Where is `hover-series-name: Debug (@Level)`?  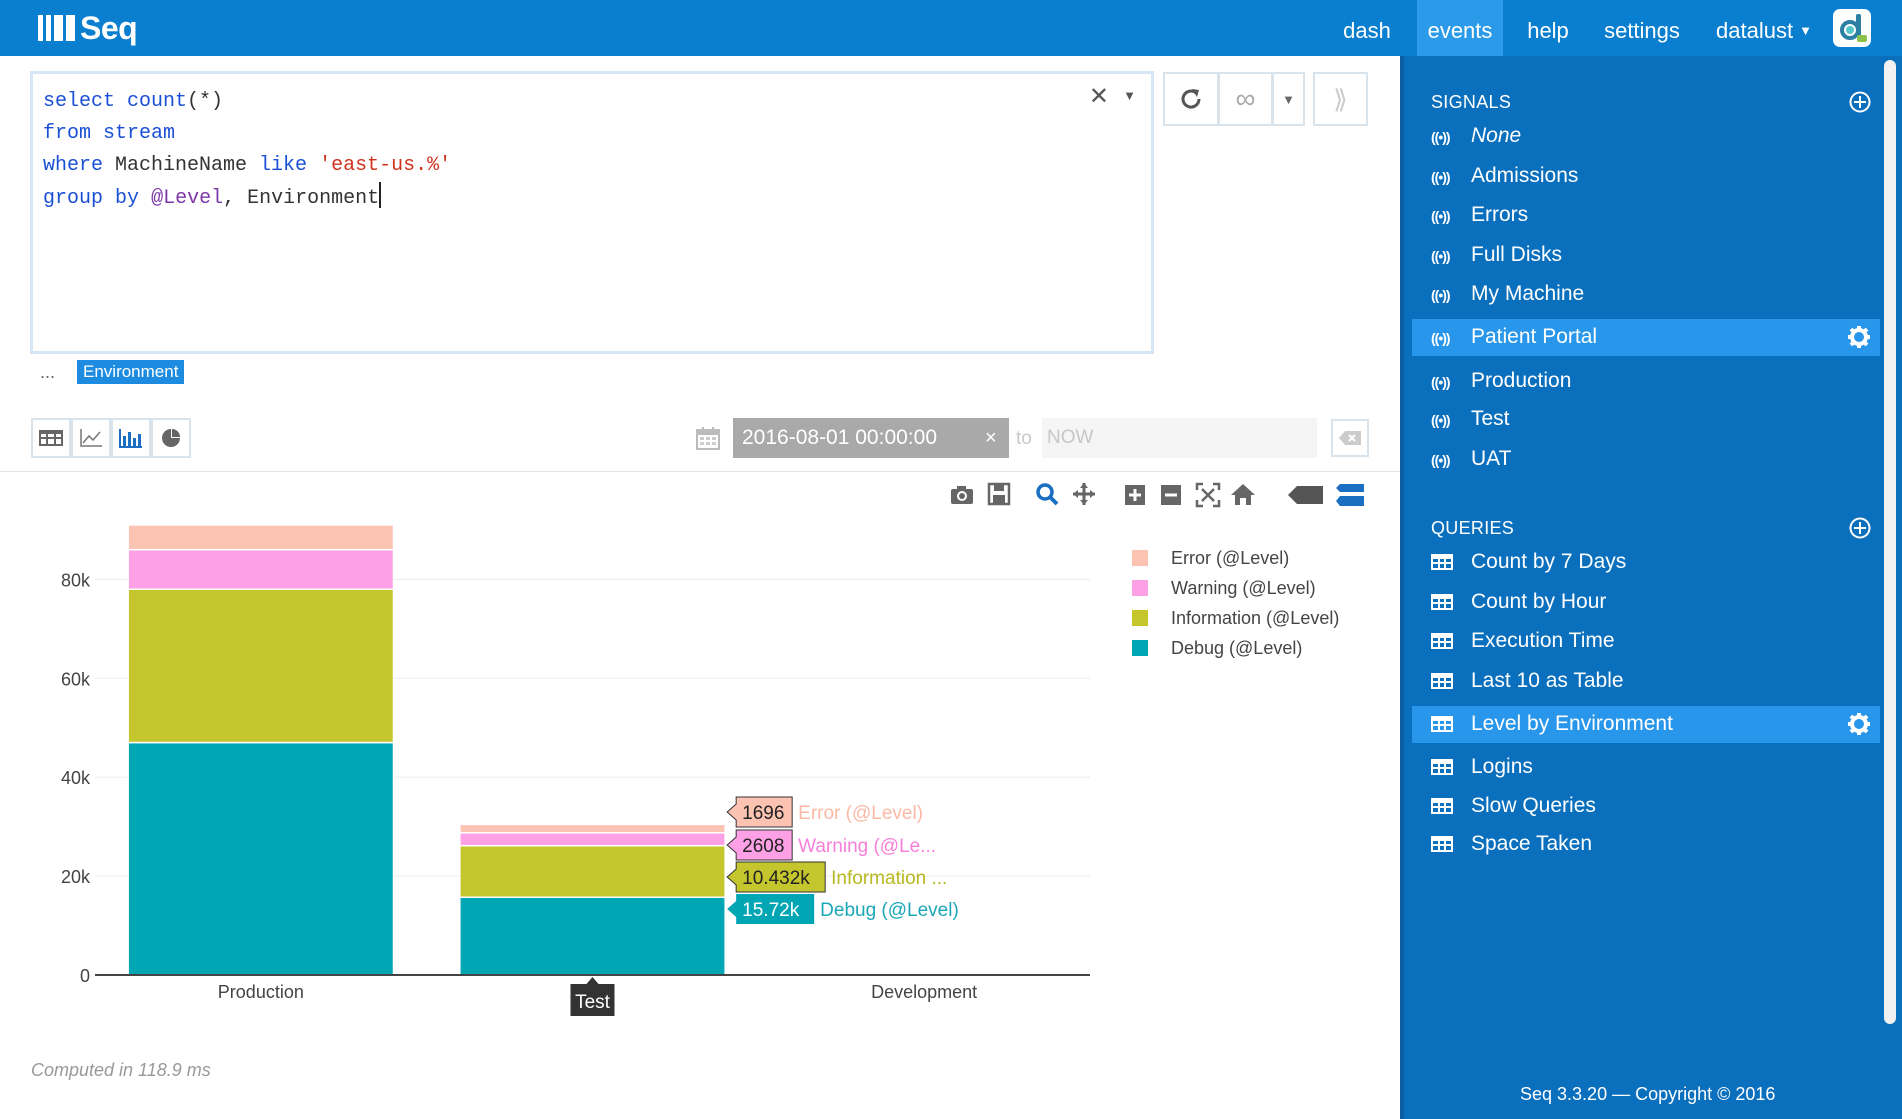
hover-series-name: Debug (@Level) is located at coordinates (889, 910).